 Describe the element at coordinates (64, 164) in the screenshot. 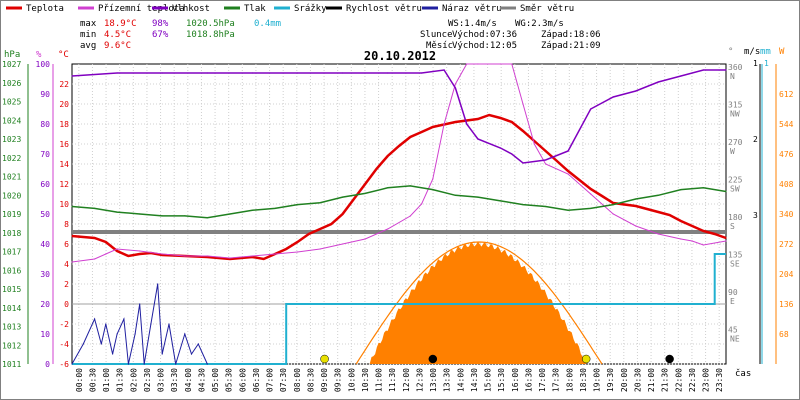

I see `temp-tick-label: 14` at that location.